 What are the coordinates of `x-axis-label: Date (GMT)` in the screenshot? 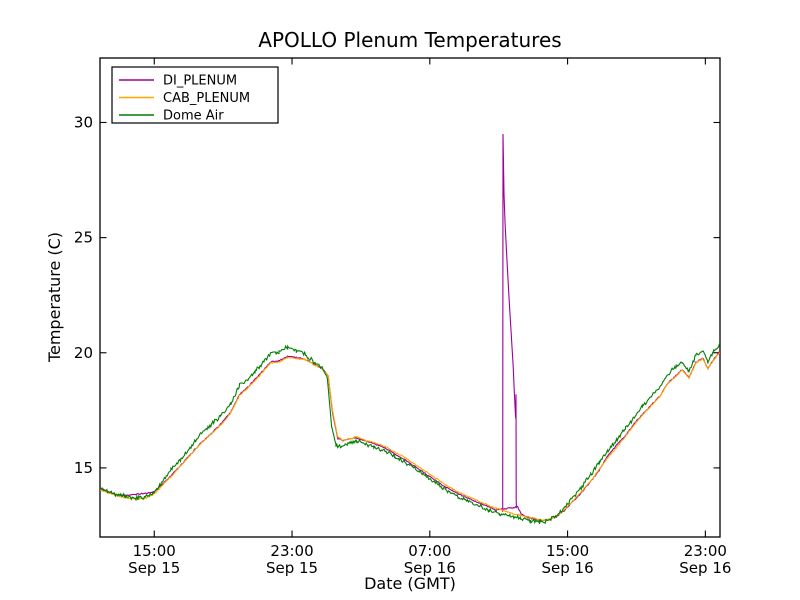 It's located at (410, 583).